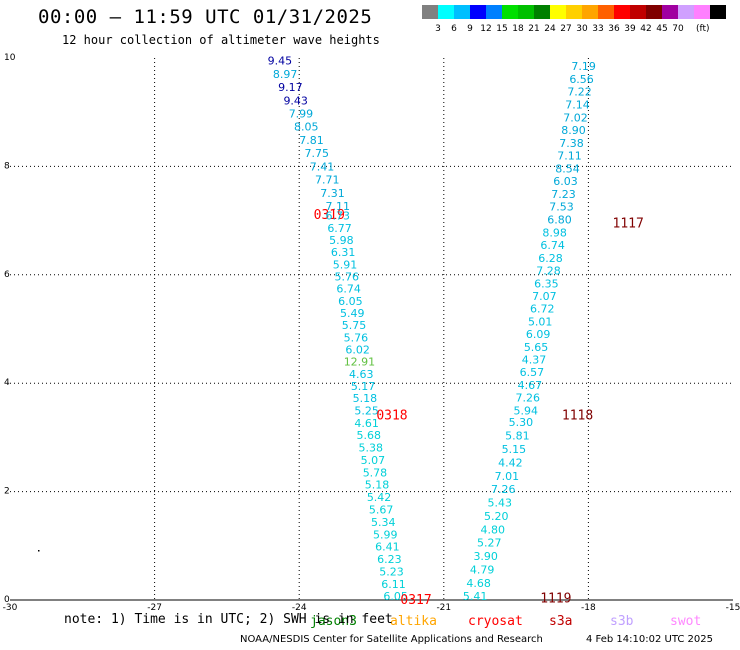 The height and width of the screenshot is (650, 740). Describe the element at coordinates (588, 608) in the screenshot. I see `x-tick-label: -18` at that location.